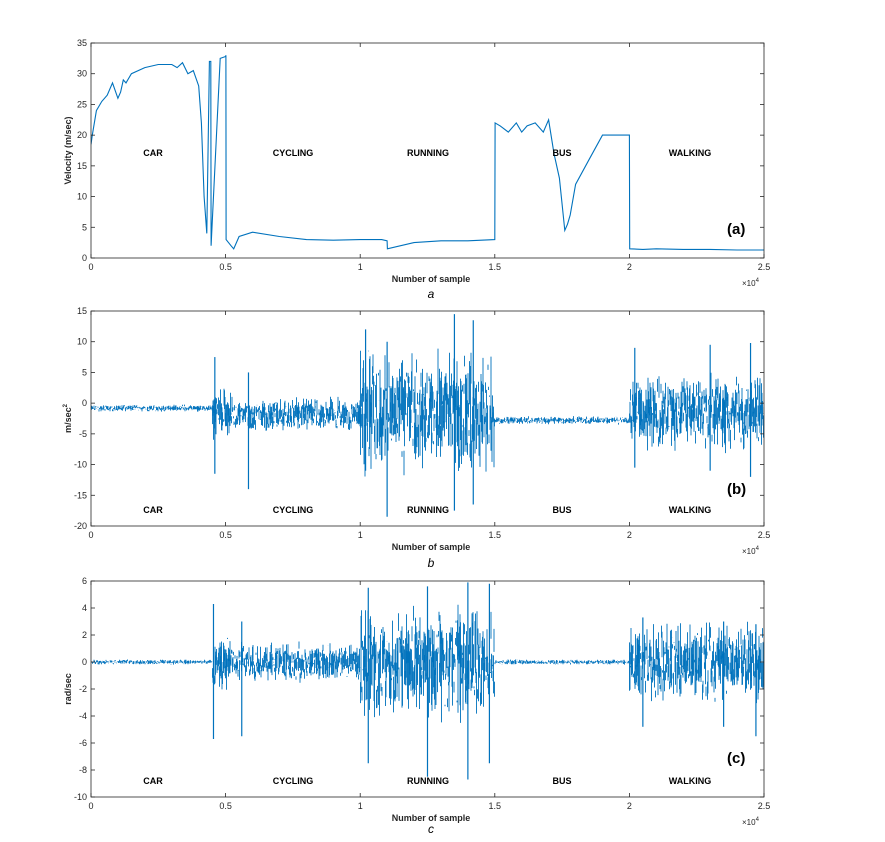  What do you see at coordinates (83, 689) in the screenshot?
I see `y-tick-label: -2` at bounding box center [83, 689].